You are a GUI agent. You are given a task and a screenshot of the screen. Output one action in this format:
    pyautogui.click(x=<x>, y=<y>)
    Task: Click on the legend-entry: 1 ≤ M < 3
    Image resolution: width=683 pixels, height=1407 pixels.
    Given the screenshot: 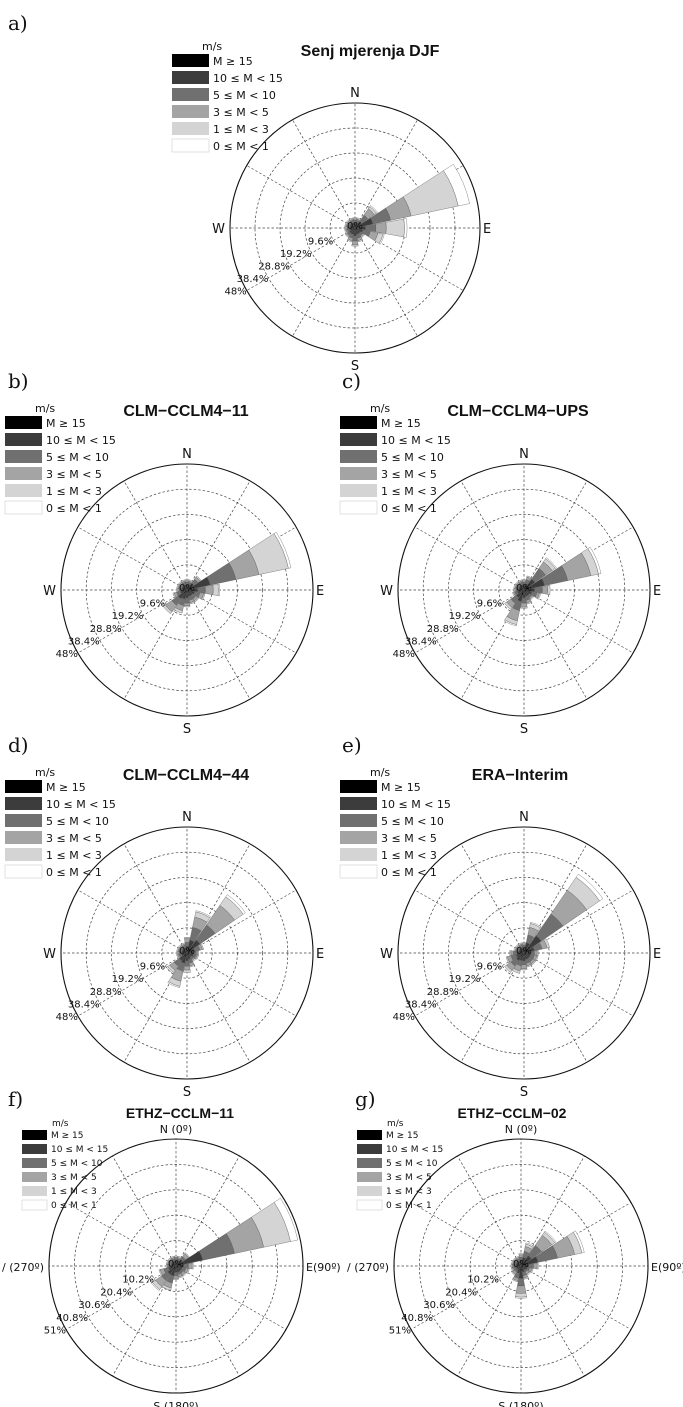 What is the action you would take?
    pyautogui.click(x=409, y=1192)
    